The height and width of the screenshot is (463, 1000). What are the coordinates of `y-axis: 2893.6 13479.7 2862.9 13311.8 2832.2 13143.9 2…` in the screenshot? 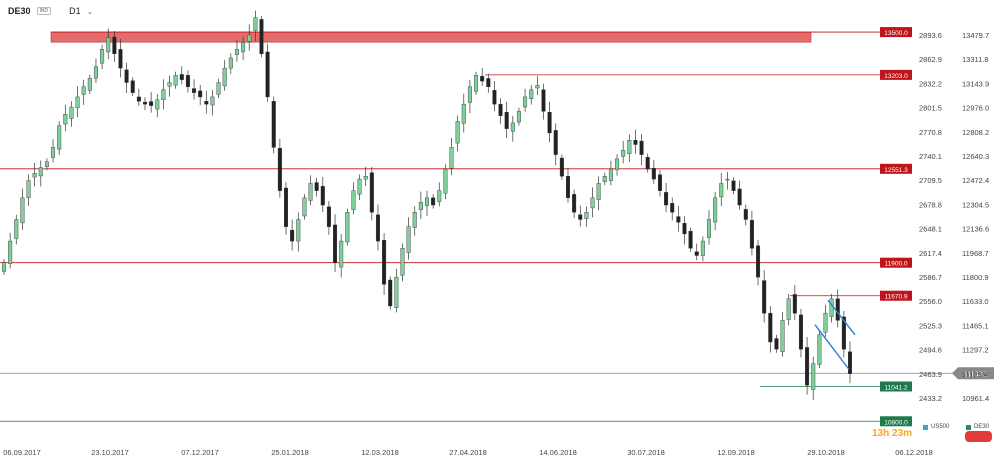 It's located at (954, 217).